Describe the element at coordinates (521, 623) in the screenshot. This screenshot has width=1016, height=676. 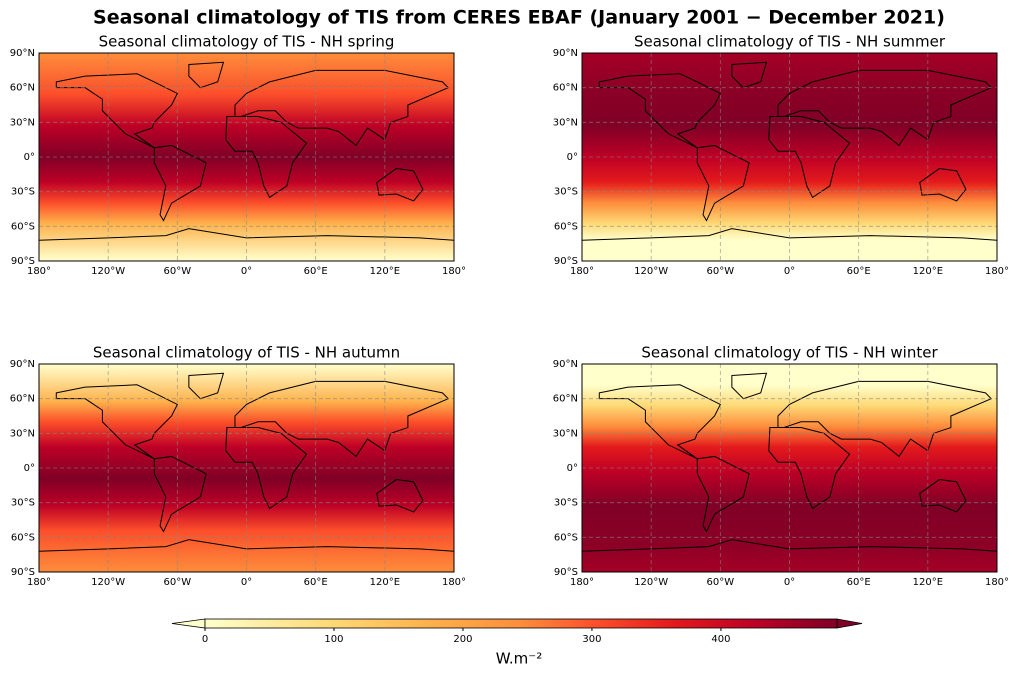
I see `colorbar` at that location.